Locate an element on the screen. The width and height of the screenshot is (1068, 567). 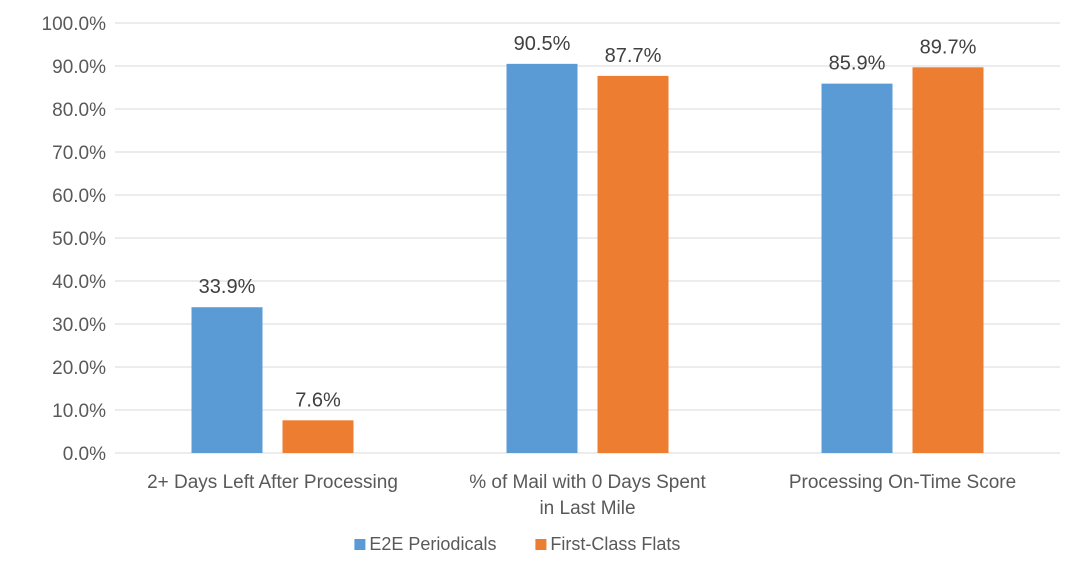
x-category-label: 2+ Days Left After Processing is located at coordinates (272, 482).